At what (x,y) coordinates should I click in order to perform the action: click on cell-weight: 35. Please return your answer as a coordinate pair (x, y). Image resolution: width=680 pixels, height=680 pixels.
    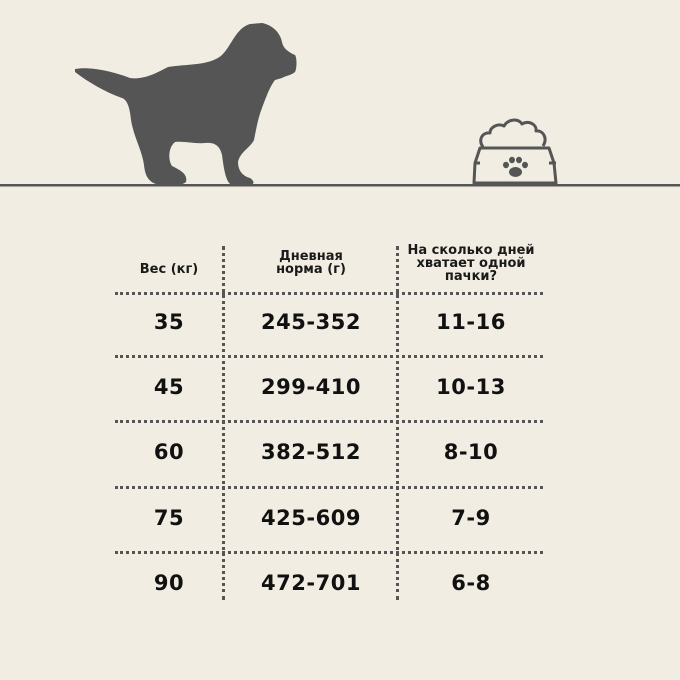
    Looking at the image, I should click on (169, 322).